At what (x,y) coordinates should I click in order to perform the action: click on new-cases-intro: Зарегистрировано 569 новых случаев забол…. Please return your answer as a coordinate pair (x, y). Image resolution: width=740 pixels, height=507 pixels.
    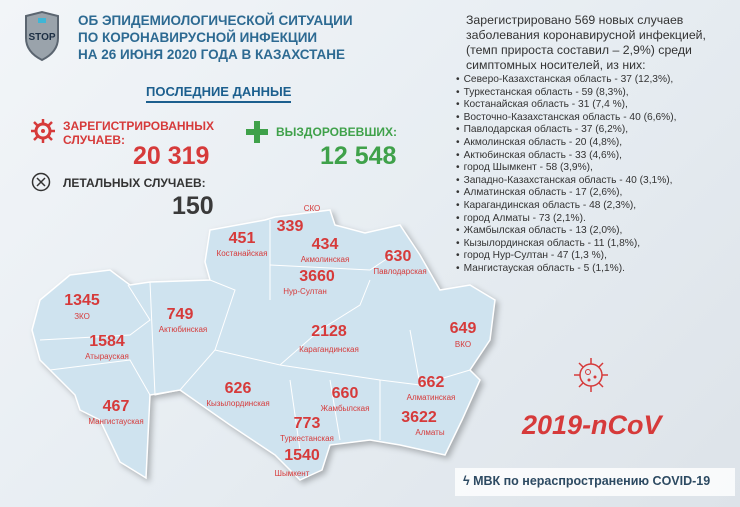
    Looking at the image, I should click on (586, 42).